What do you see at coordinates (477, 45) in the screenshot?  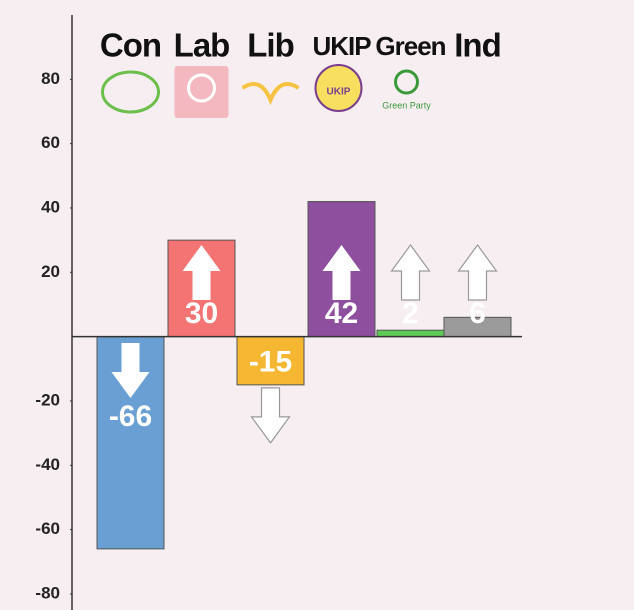 I see `category-label: Ind` at bounding box center [477, 45].